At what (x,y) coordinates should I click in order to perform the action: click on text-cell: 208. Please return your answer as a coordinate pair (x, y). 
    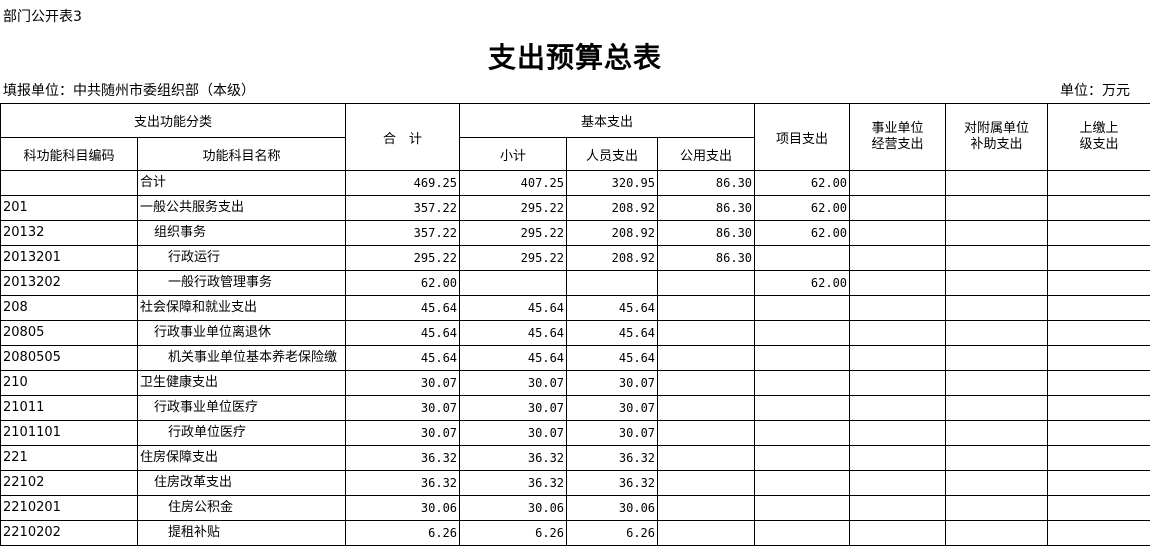
    Looking at the image, I should click on (69, 308).